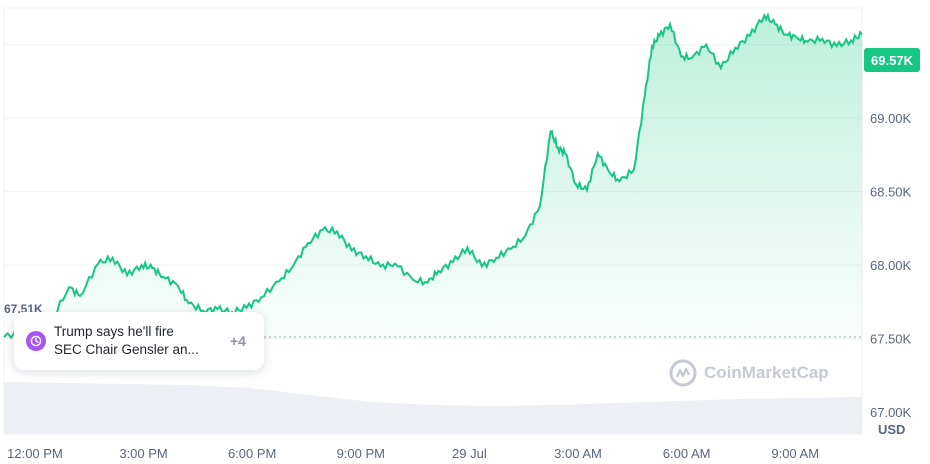 The width and height of the screenshot is (930, 464). Describe the element at coordinates (433, 408) in the screenshot. I see `volume-area` at that location.